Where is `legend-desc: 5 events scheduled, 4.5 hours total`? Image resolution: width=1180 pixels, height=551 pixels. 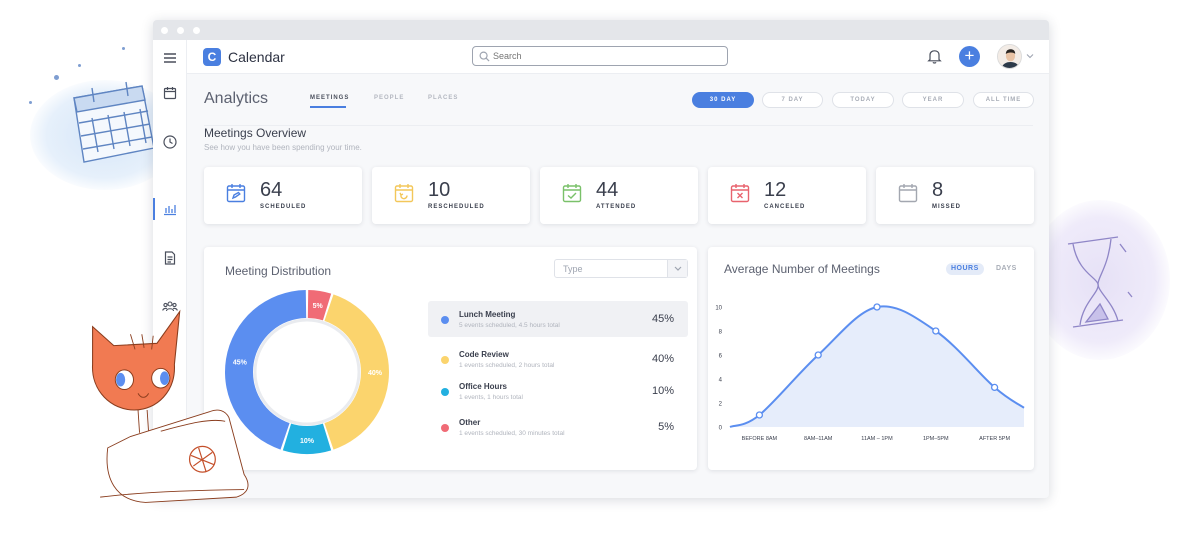 legend-desc: 5 events scheduled, 4.5 hours total is located at coordinates (509, 325).